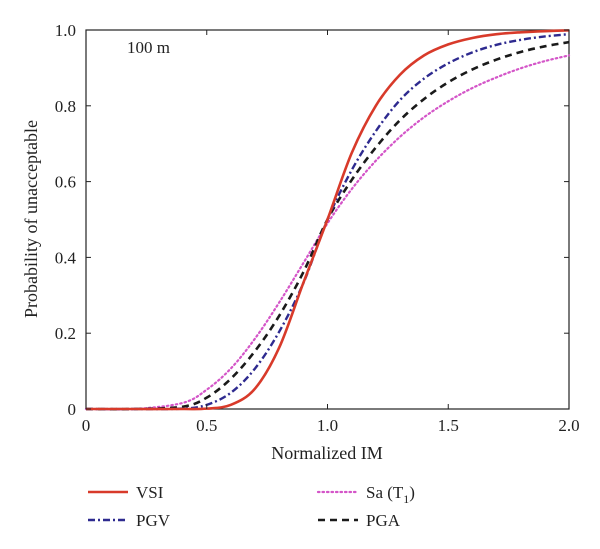  I want to click on legend-label-pga: PGA, so click(383, 520).